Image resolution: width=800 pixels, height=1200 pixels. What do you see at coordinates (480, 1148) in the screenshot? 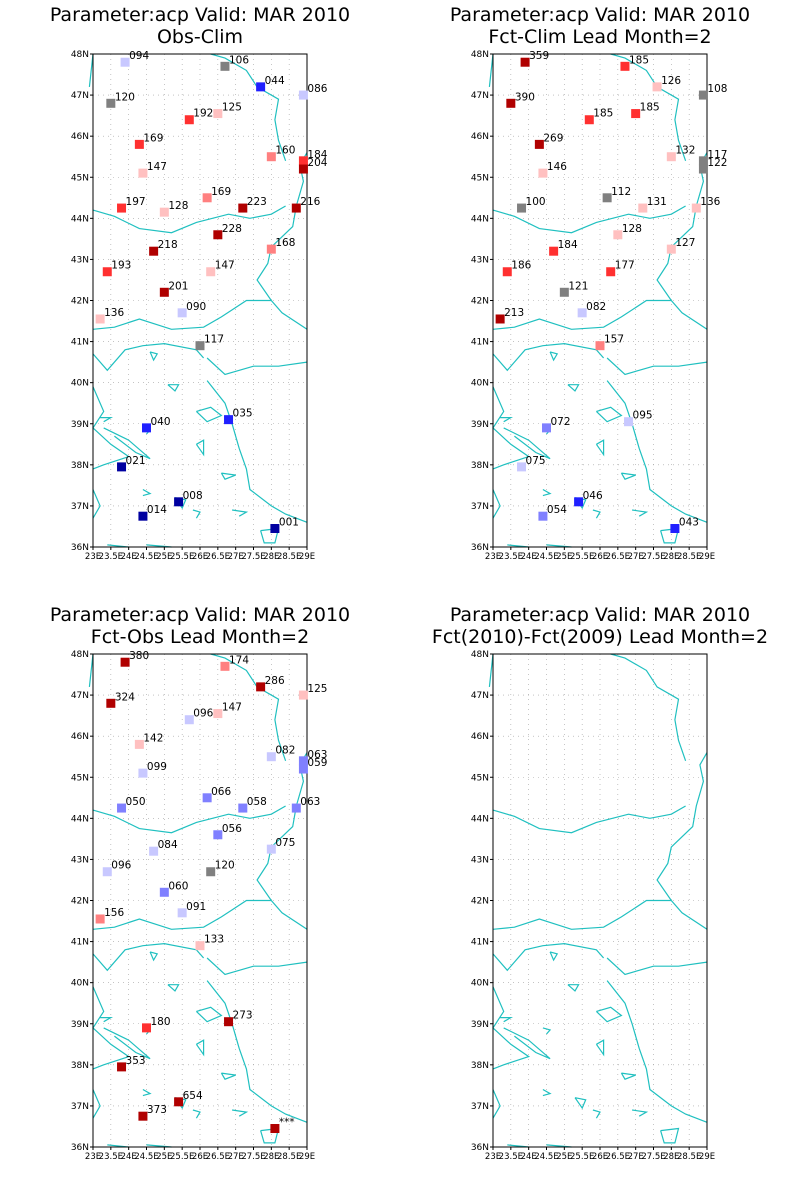
I see `lat-tick-label: 36N` at bounding box center [480, 1148].